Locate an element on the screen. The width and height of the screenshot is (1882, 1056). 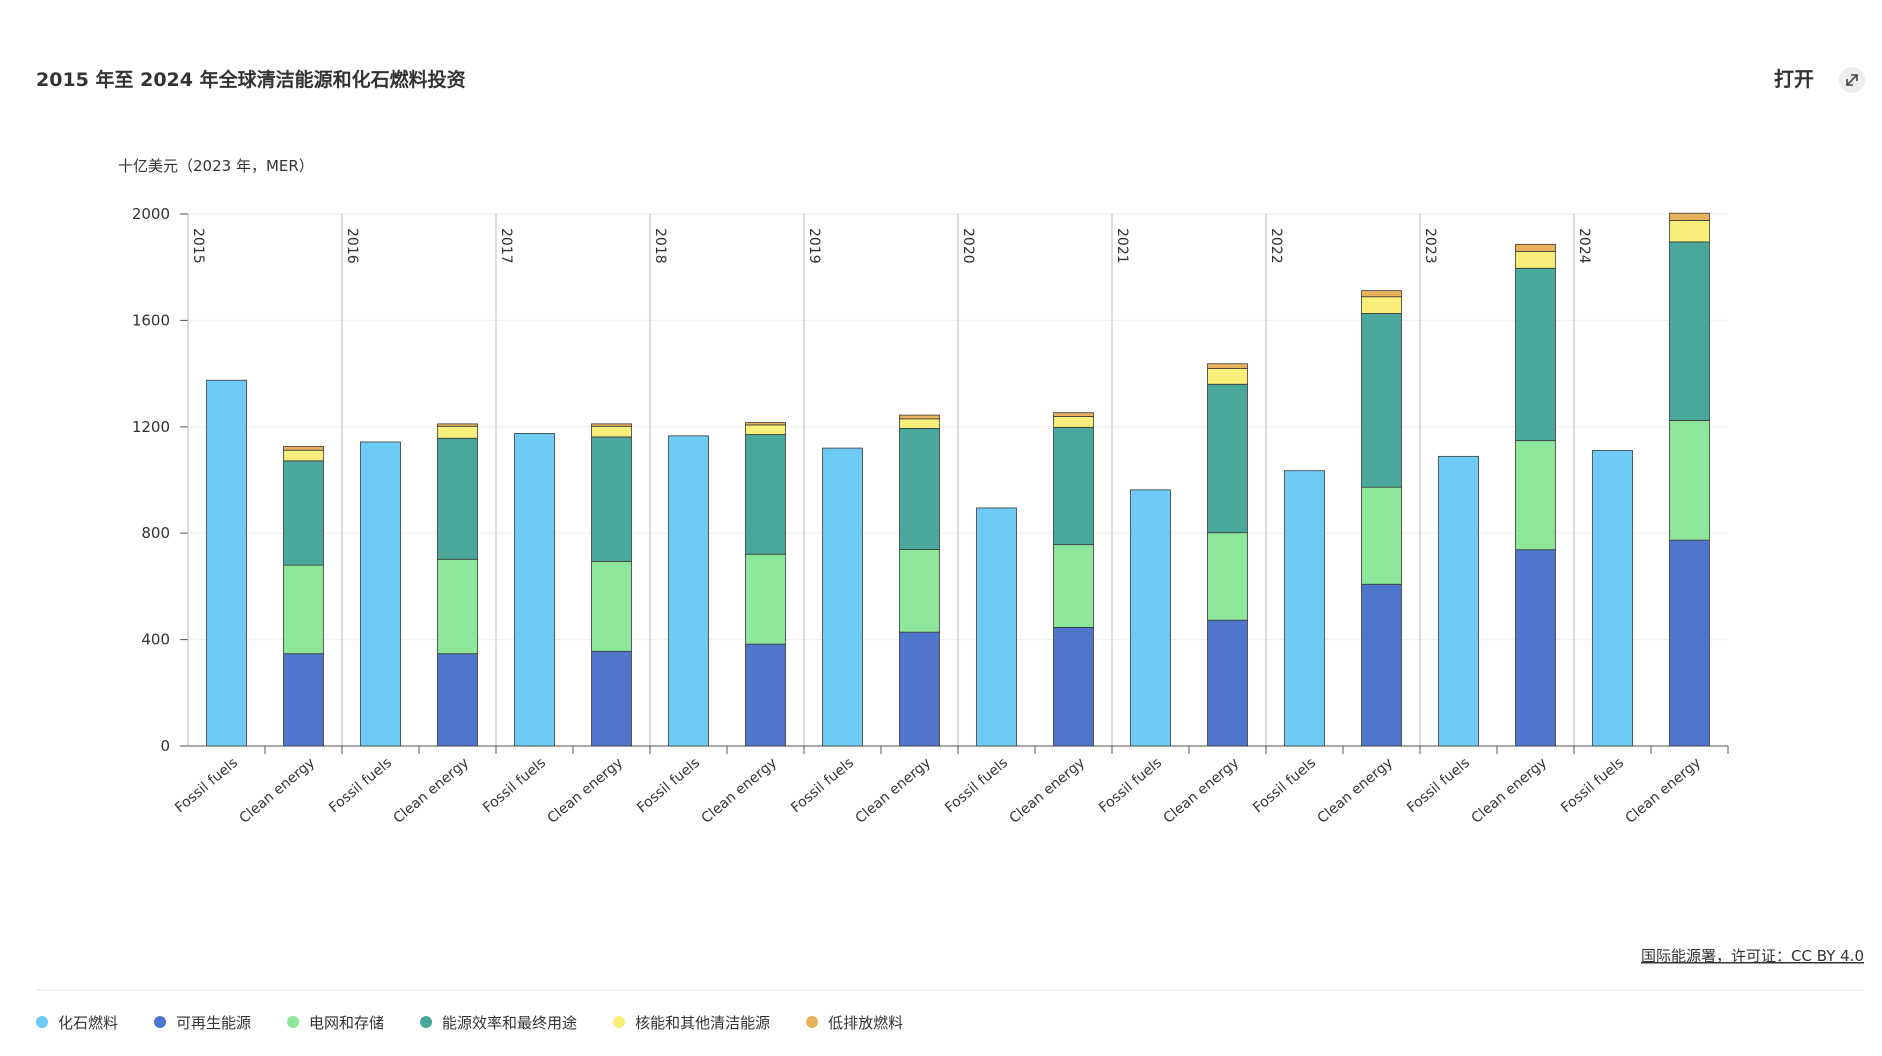
y-tick-label: 400 is located at coordinates (155, 640).